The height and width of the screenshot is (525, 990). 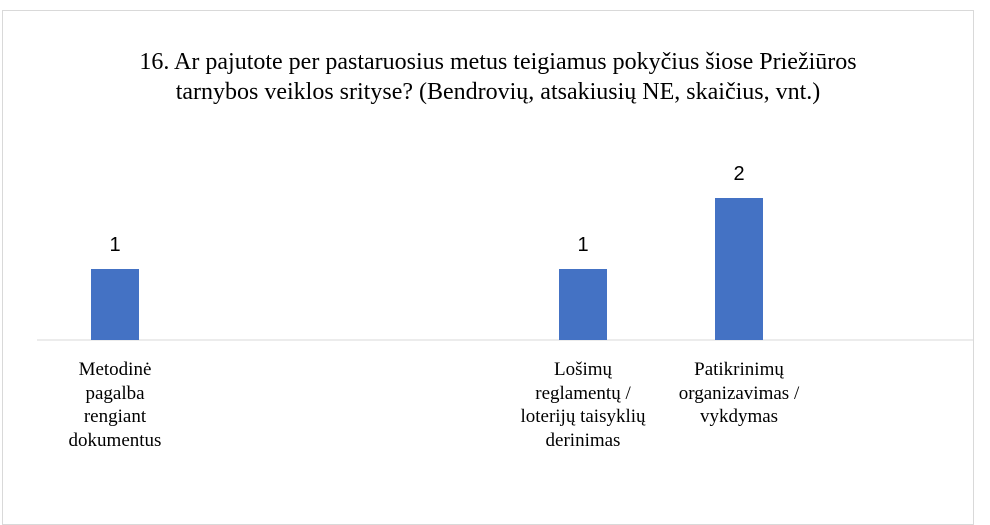 I want to click on data-label: 2, so click(x=738, y=174).